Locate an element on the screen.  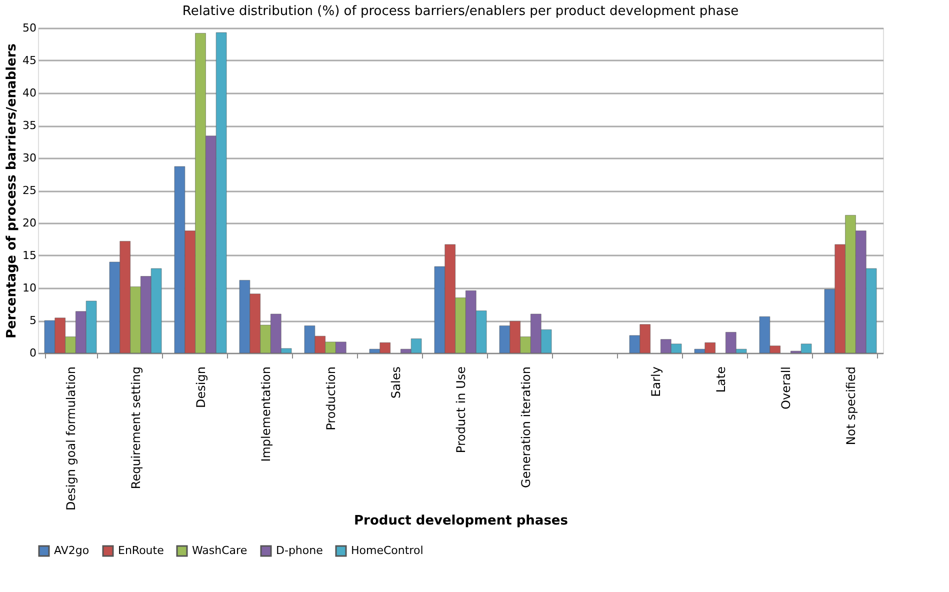
x-axis-title: Product development phases is located at coordinates (461, 520).